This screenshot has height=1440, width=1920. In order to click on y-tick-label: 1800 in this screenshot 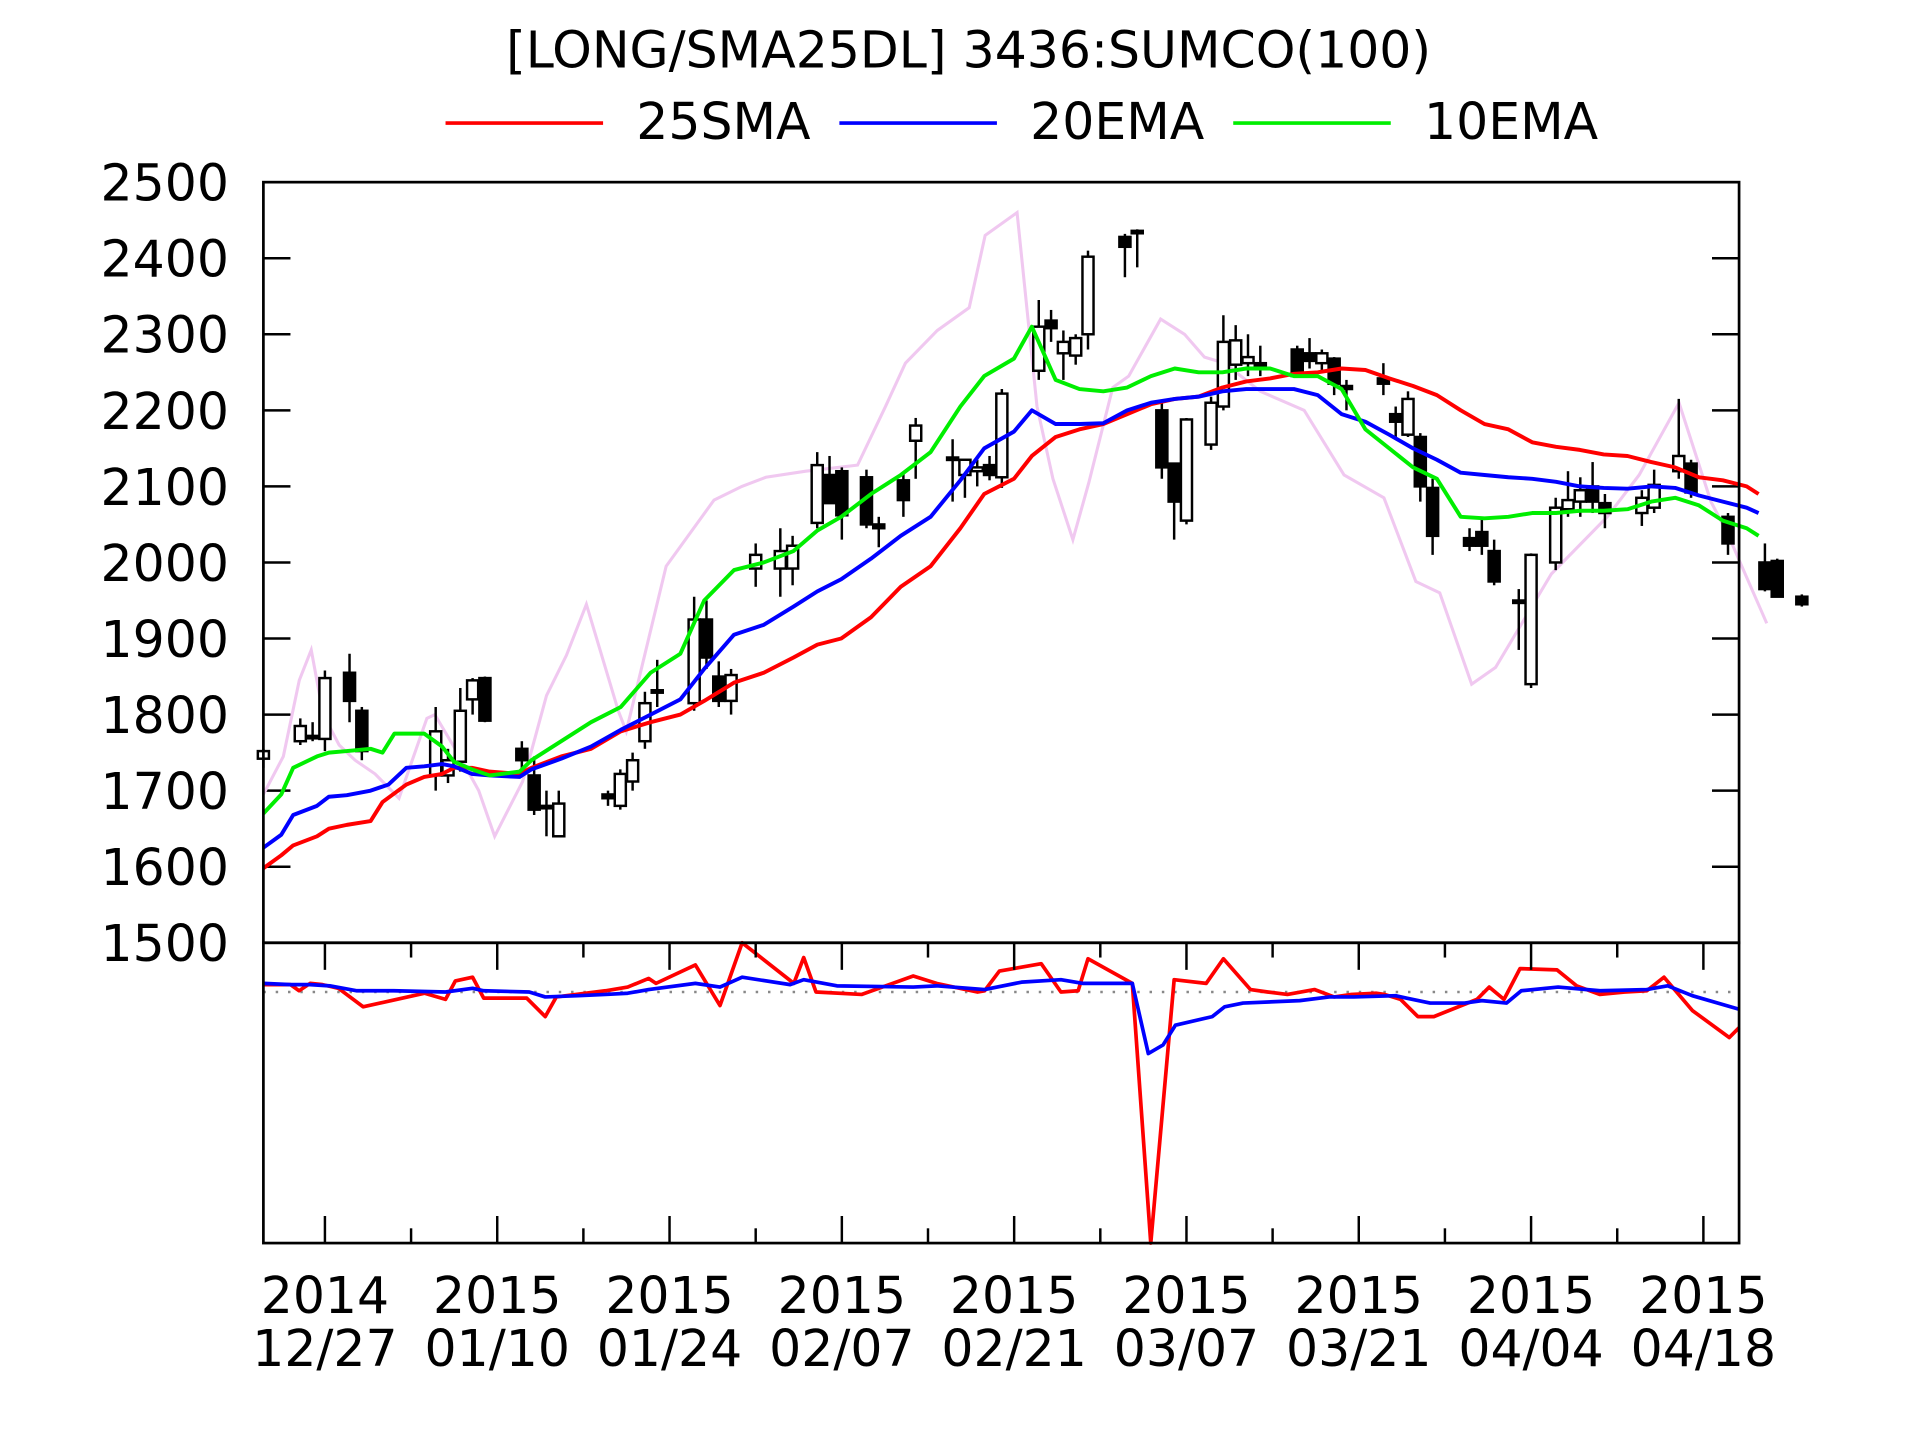, I will do `click(165, 715)`.